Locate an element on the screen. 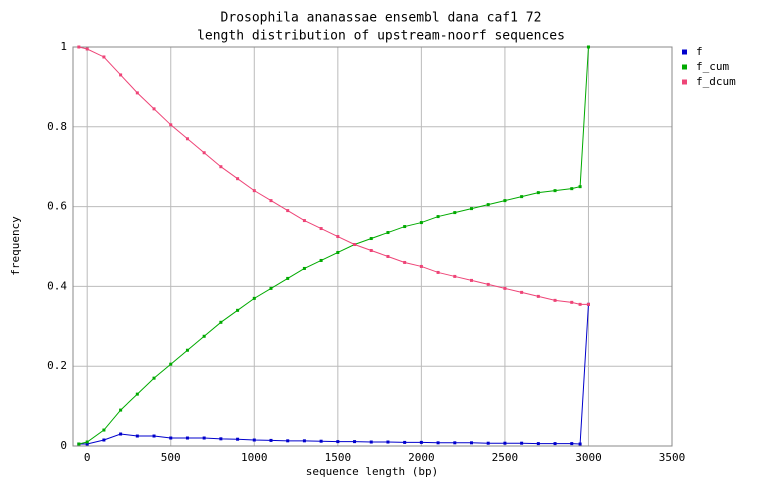 This screenshot has height=498, width=762. y-tick-label: 0.6 is located at coordinates (57, 206).